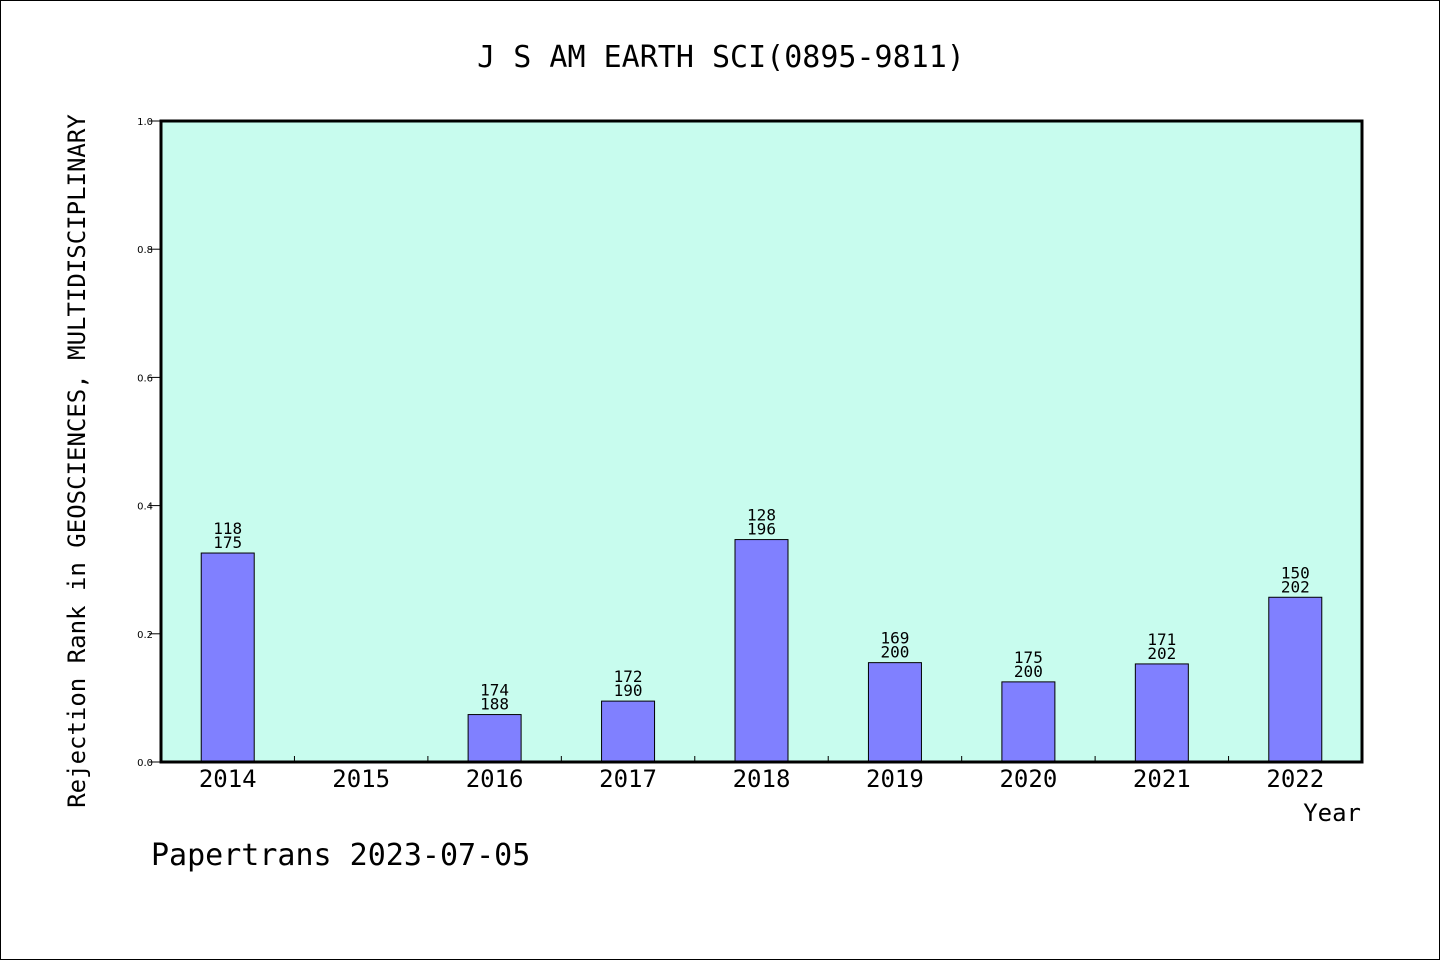  Describe the element at coordinates (145, 635) in the screenshot. I see `y-tick-label: 0.2` at that location.